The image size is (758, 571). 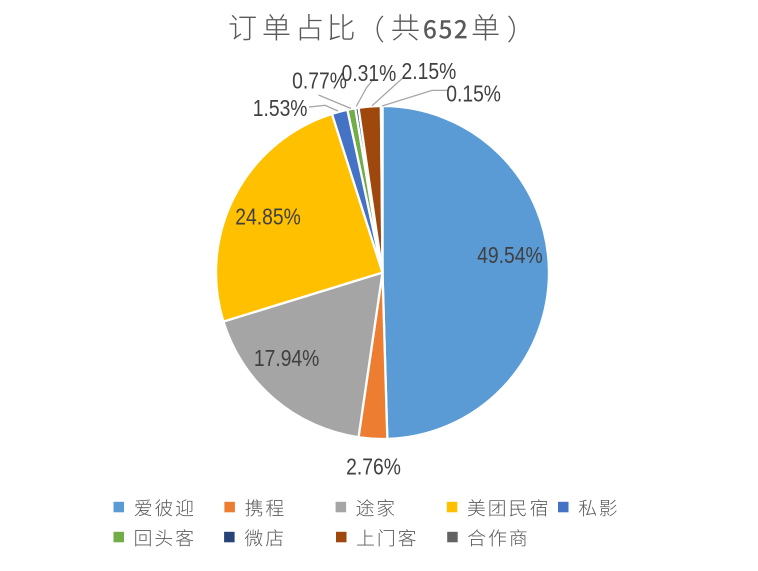 What do you see at coordinates (287, 358) in the screenshot?
I see `svg-text: 17.94%` at bounding box center [287, 358].